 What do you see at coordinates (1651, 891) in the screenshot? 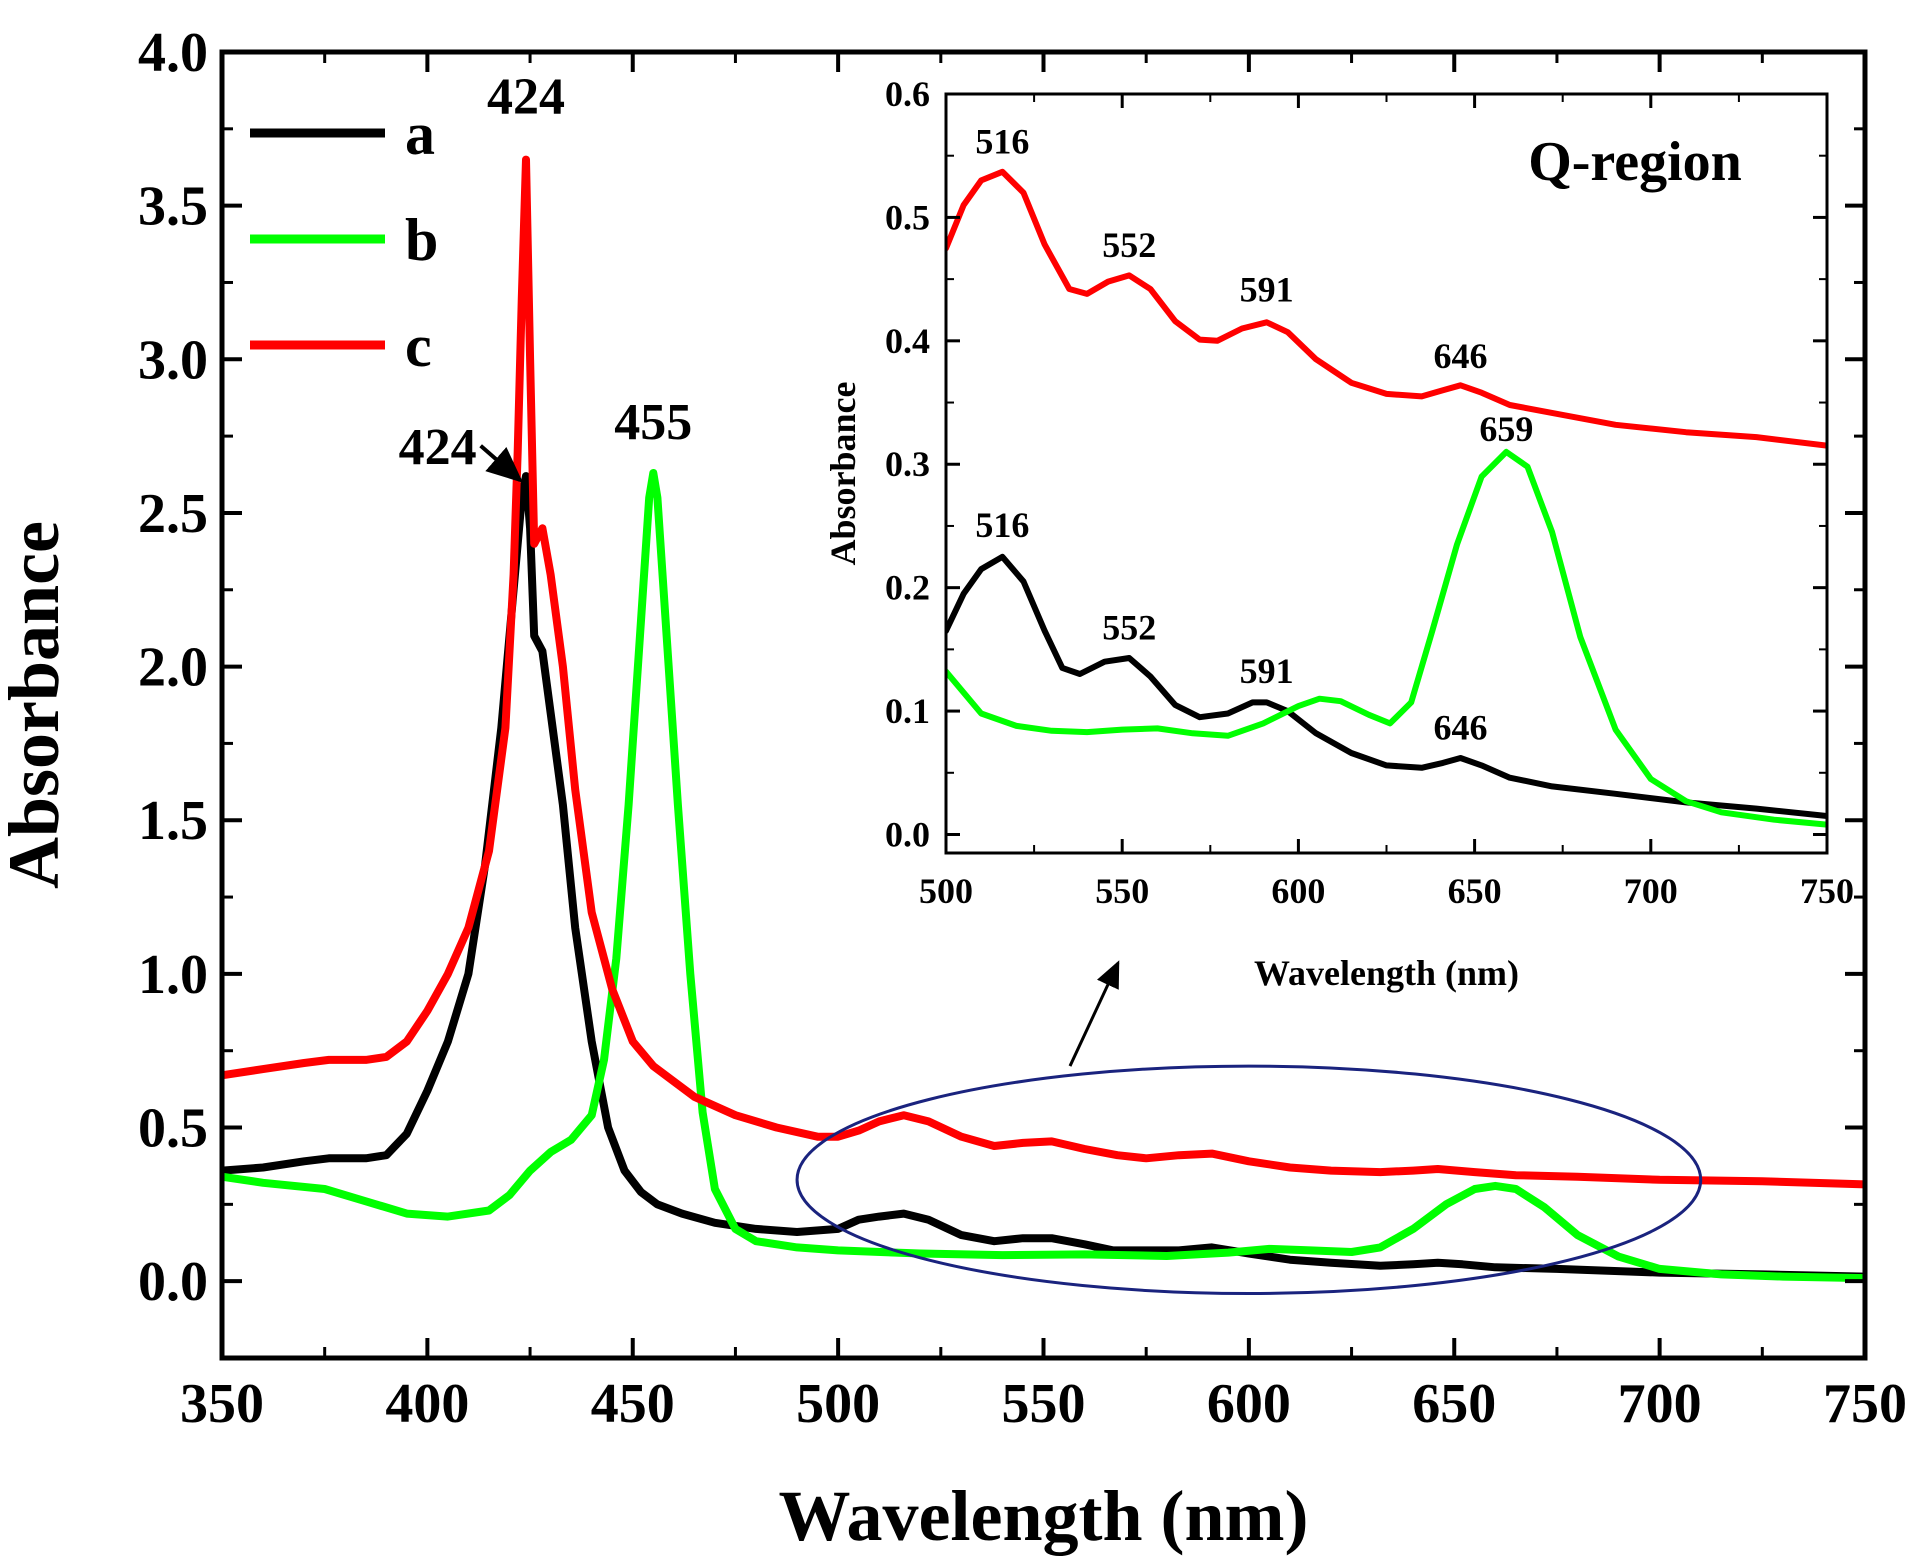
I see `inset-x-tick-label: 700` at bounding box center [1651, 891].